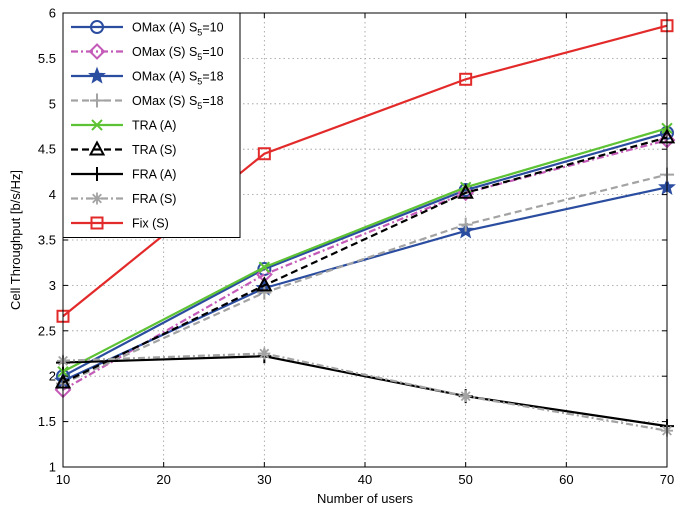  What do you see at coordinates (52, 467) in the screenshot?
I see `y-tick-label: 1` at bounding box center [52, 467].